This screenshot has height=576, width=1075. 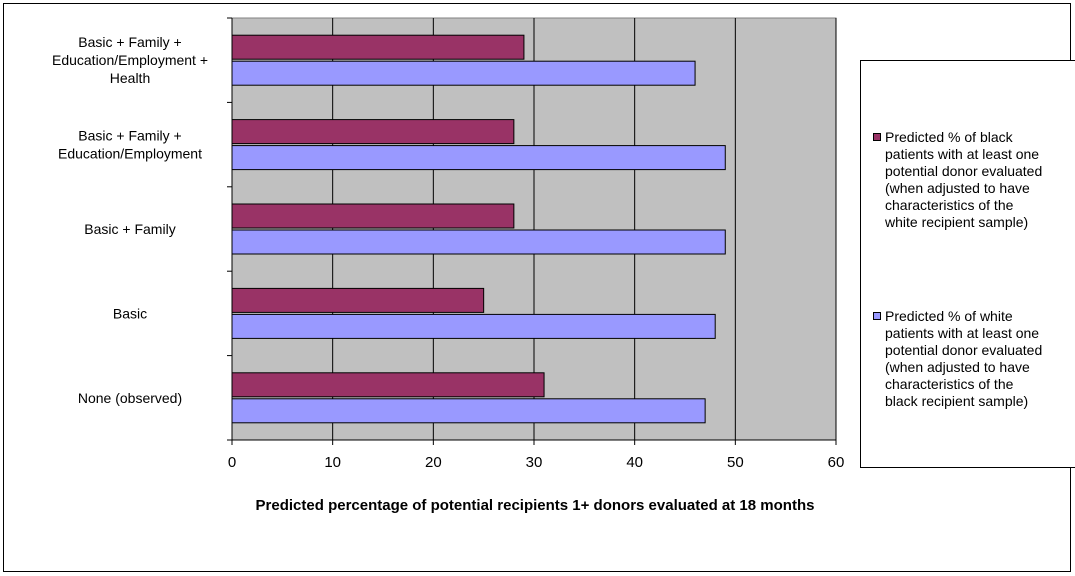 What do you see at coordinates (130, 313) in the screenshot?
I see `category-label: Basic` at bounding box center [130, 313].